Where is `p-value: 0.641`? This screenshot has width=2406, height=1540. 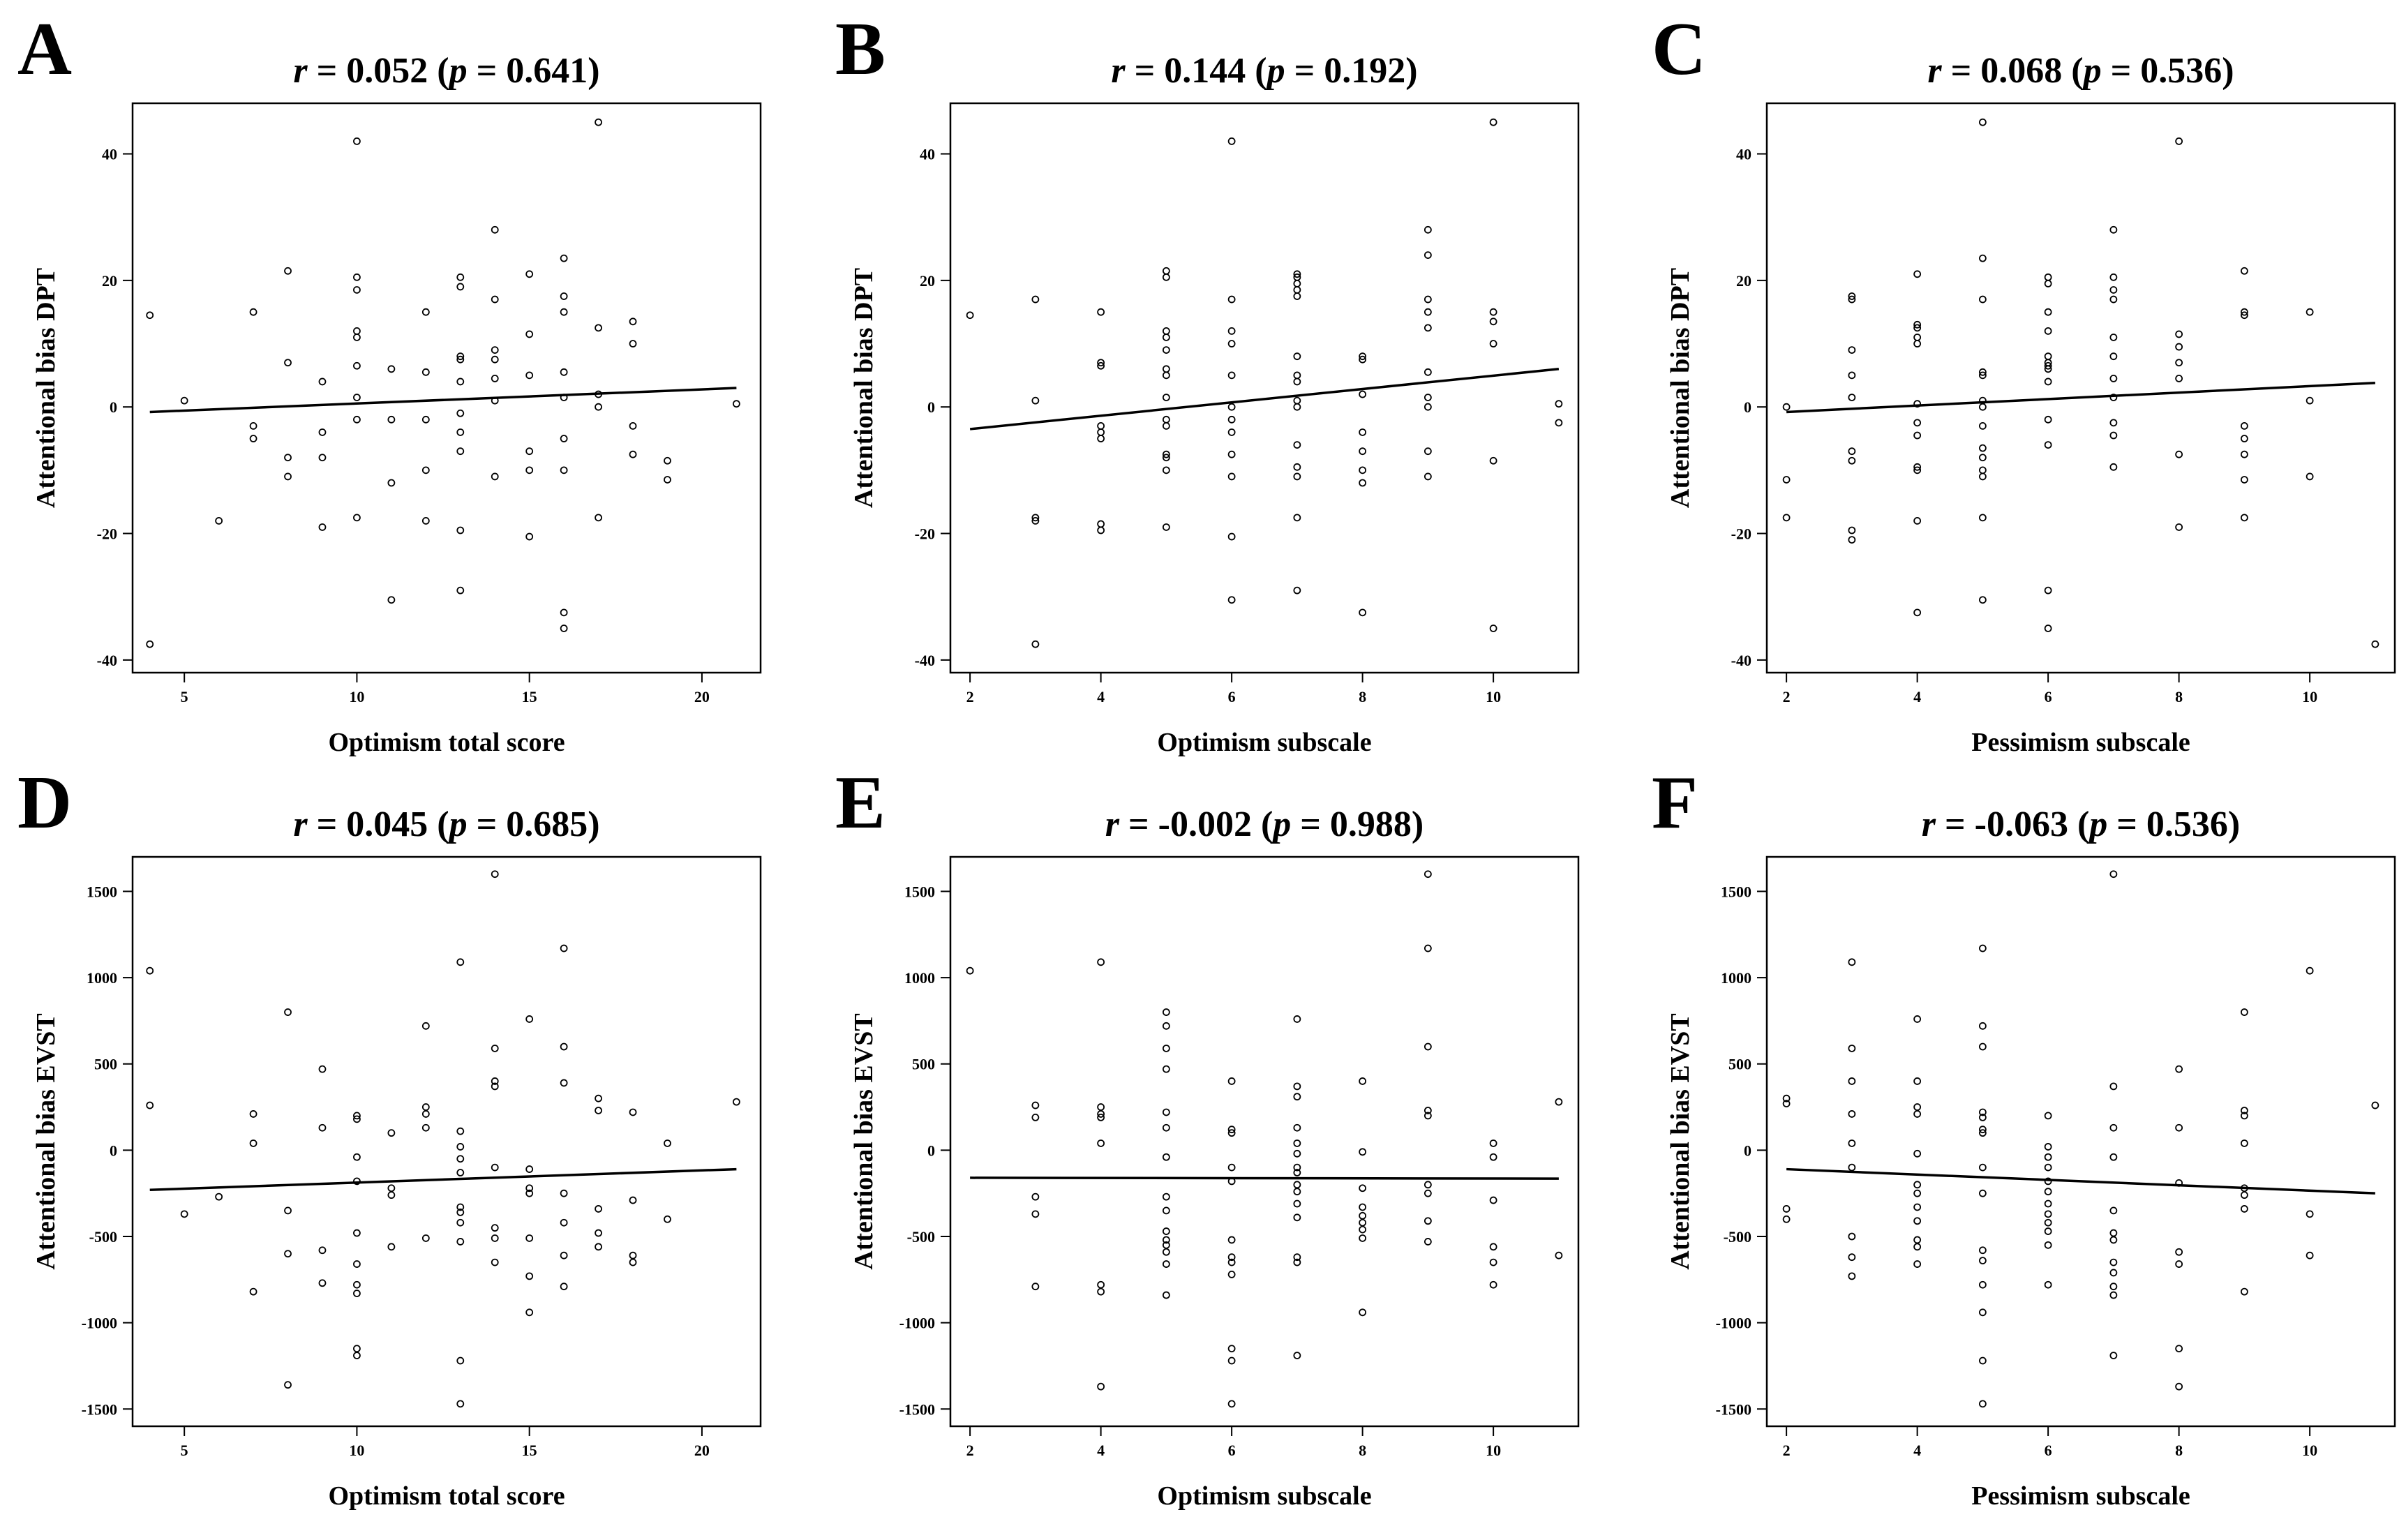 p-value: 0.641 is located at coordinates (547, 71).